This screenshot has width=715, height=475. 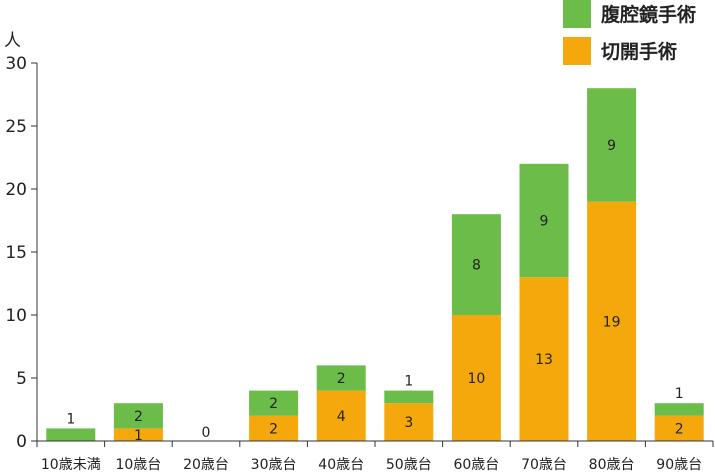 I want to click on data-label: 3, so click(x=408, y=423).